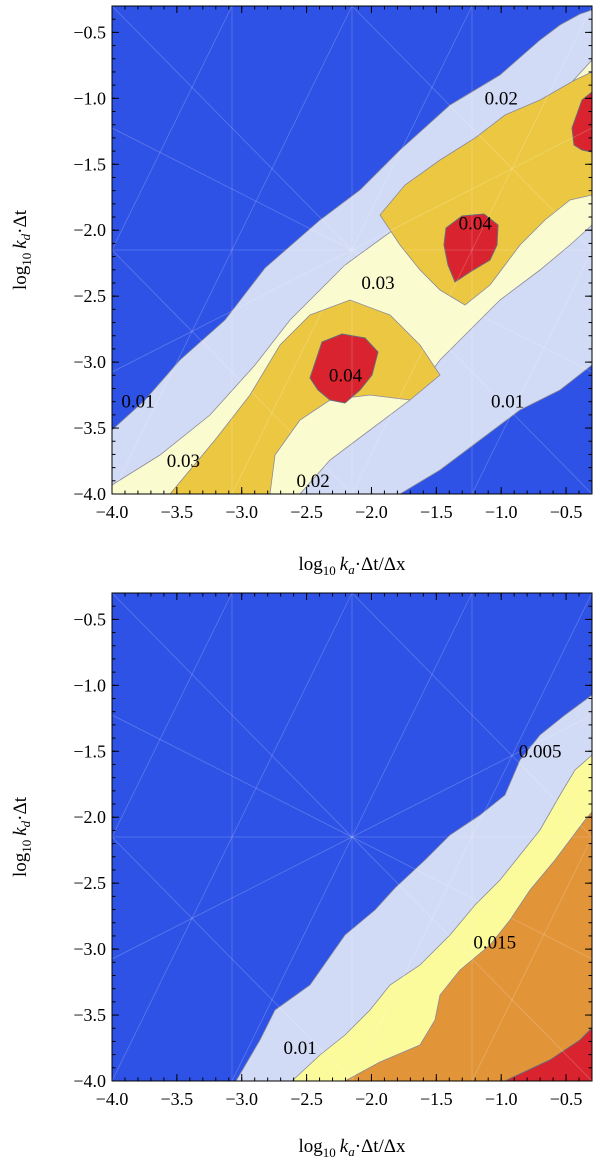  I want to click on contour-label: 0.015, so click(494, 943).